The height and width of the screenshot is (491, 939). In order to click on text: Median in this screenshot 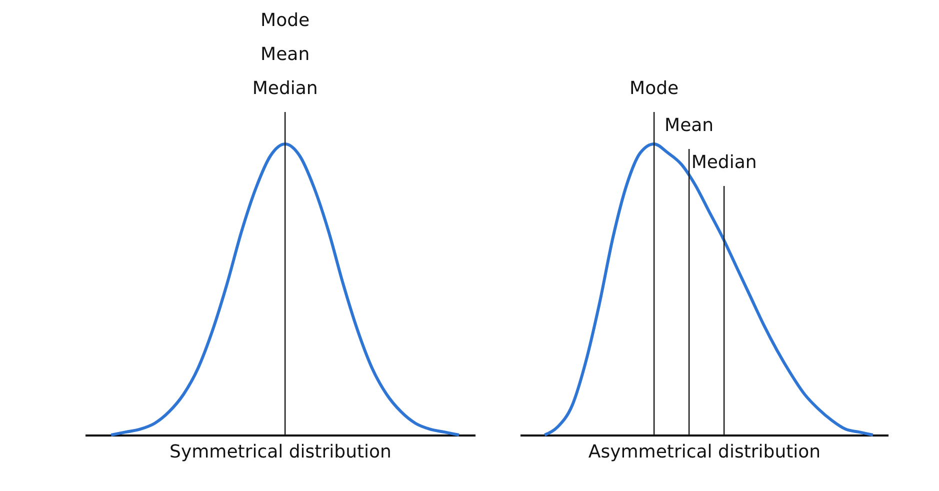, I will do `click(285, 88)`.